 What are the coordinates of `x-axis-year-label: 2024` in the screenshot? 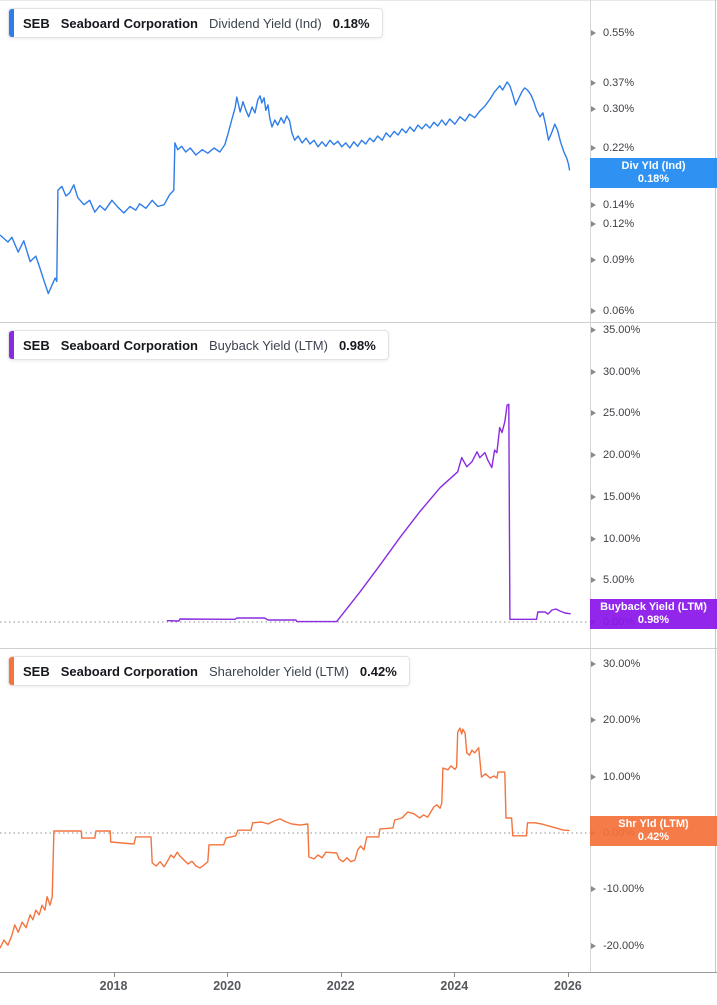 It's located at (454, 986).